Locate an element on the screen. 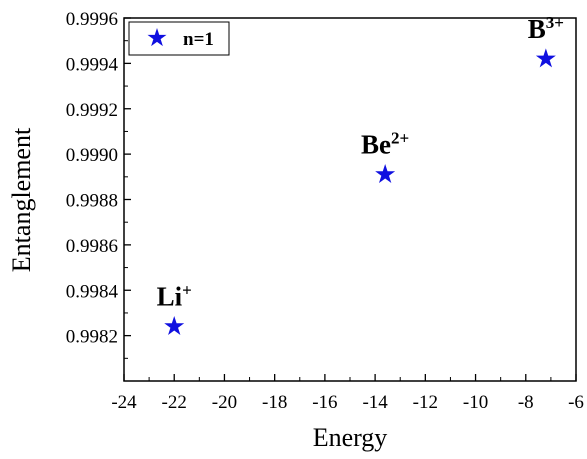 The width and height of the screenshot is (587, 459). legend-box is located at coordinates (179, 38).